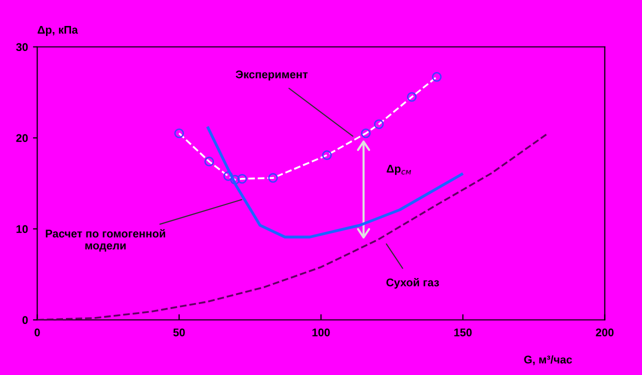 This screenshot has width=642, height=375. What do you see at coordinates (22, 229) in the screenshot?
I see `y-tick-label: 10` at bounding box center [22, 229].